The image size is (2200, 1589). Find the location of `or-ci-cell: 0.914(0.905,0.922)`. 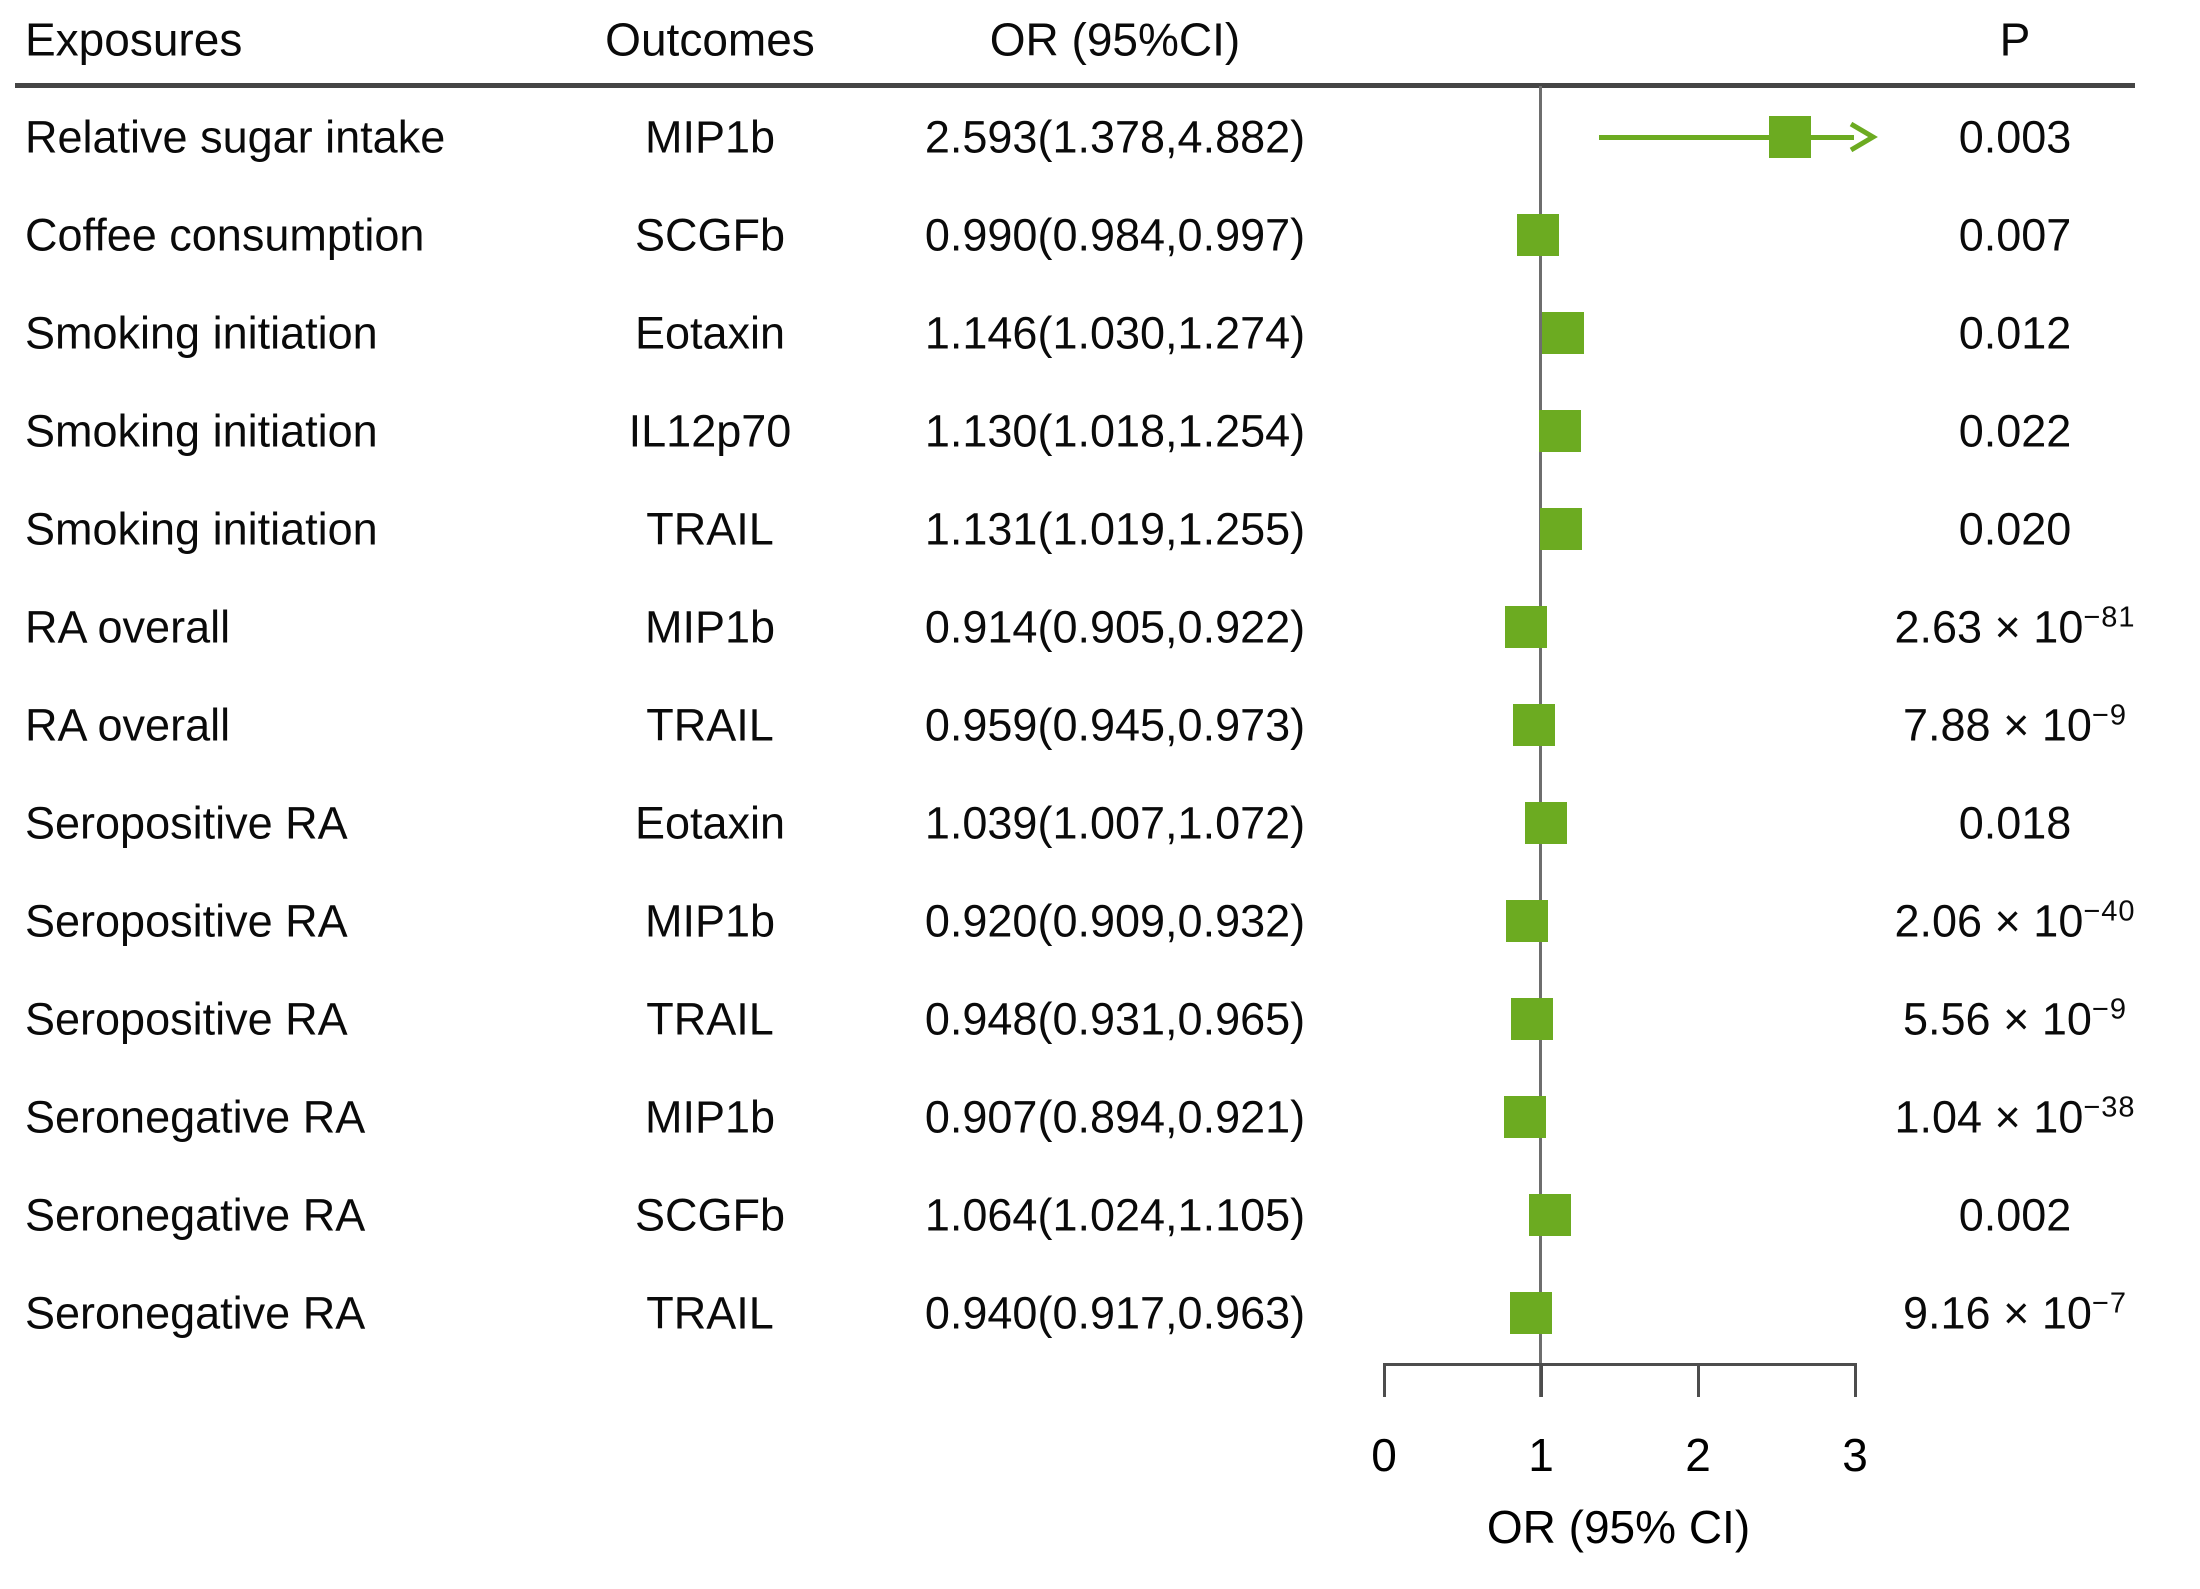

or-ci-cell: 0.914(0.905,0.922) is located at coordinates (1115, 627).